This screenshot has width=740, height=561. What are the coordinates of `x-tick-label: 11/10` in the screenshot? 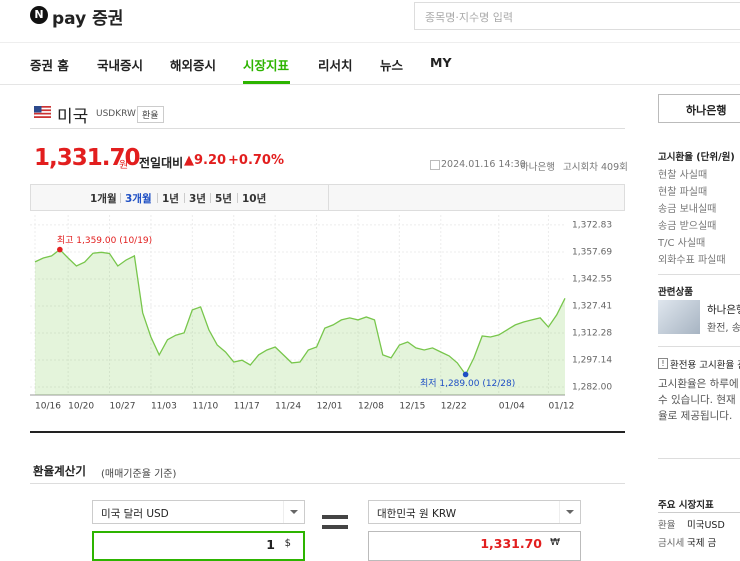 It's located at (205, 407).